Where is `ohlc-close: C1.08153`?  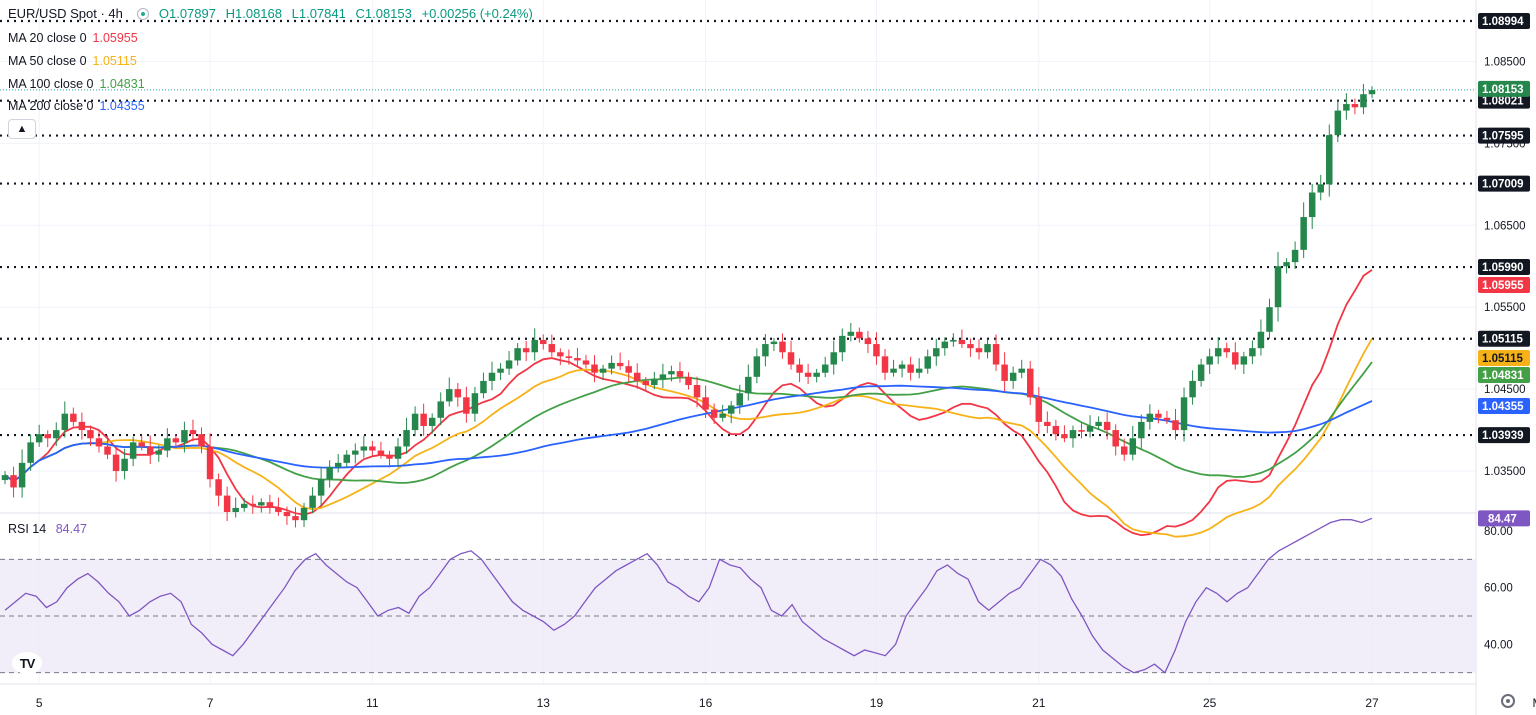
ohlc-close: C1.08153 is located at coordinates (383, 13).